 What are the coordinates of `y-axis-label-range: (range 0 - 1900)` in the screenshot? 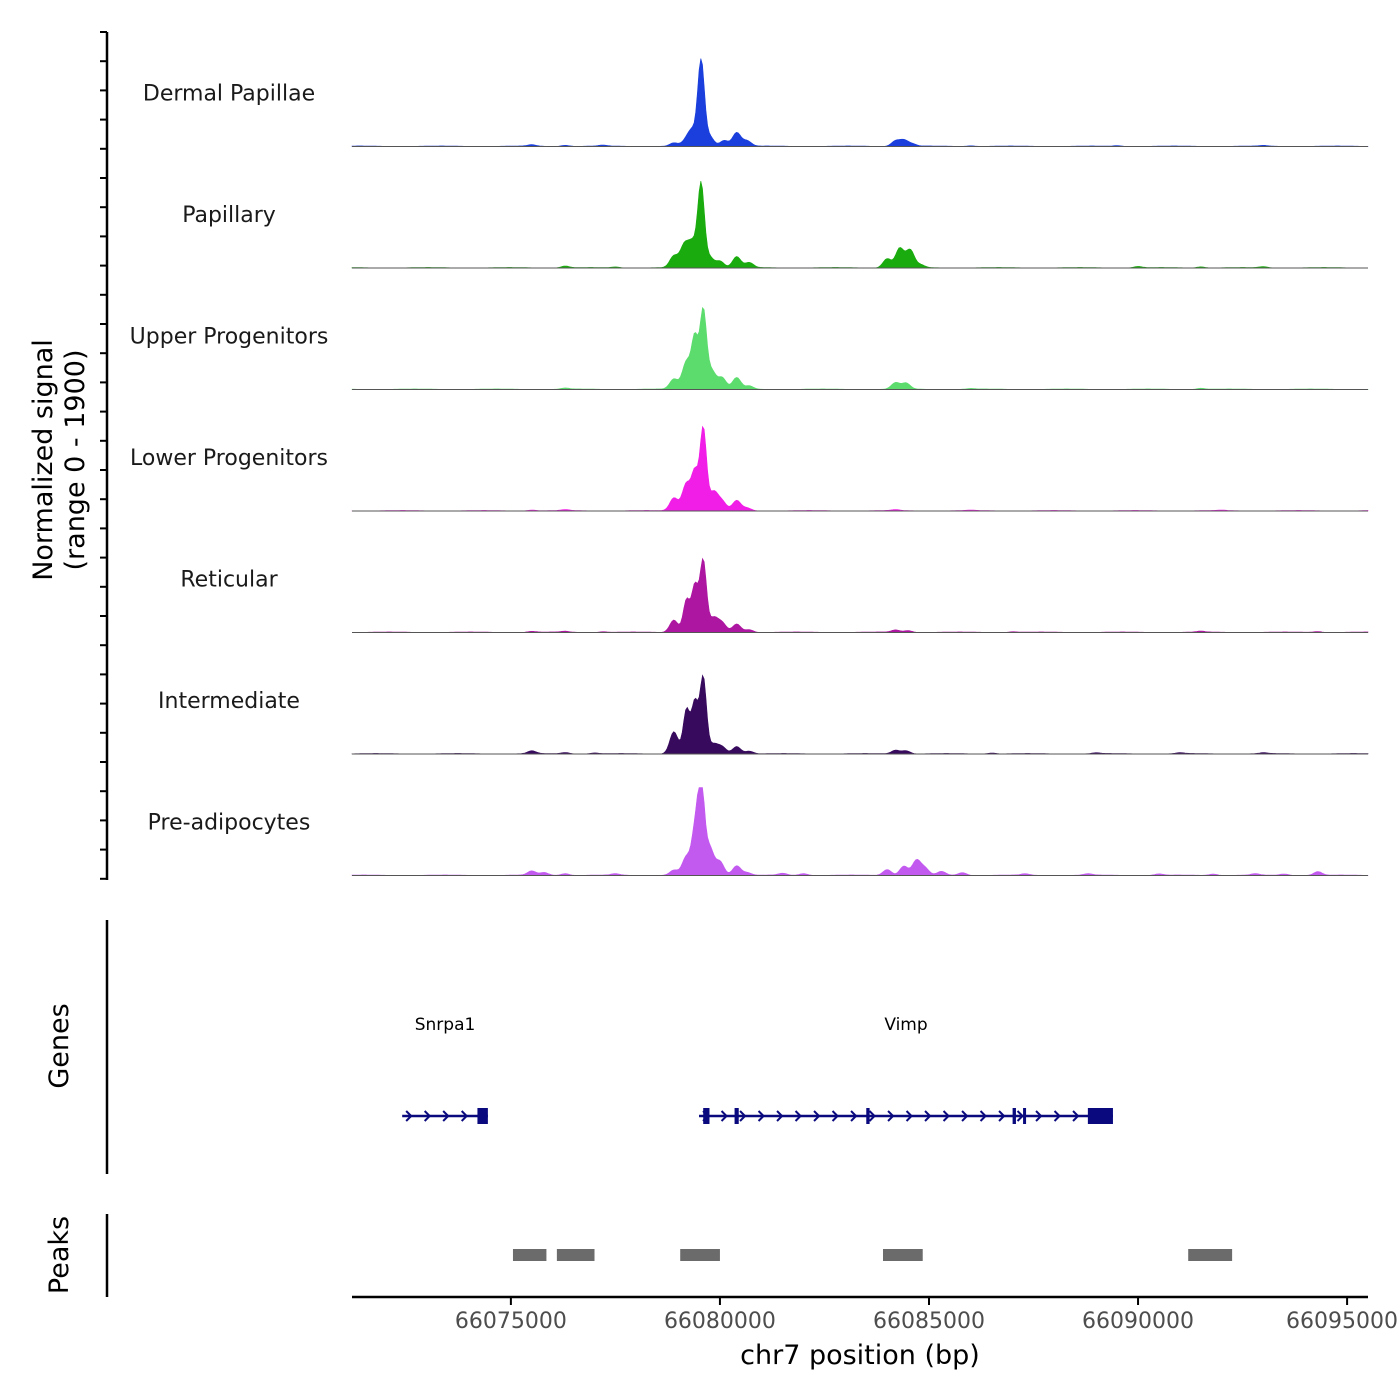 It's located at (75, 460).